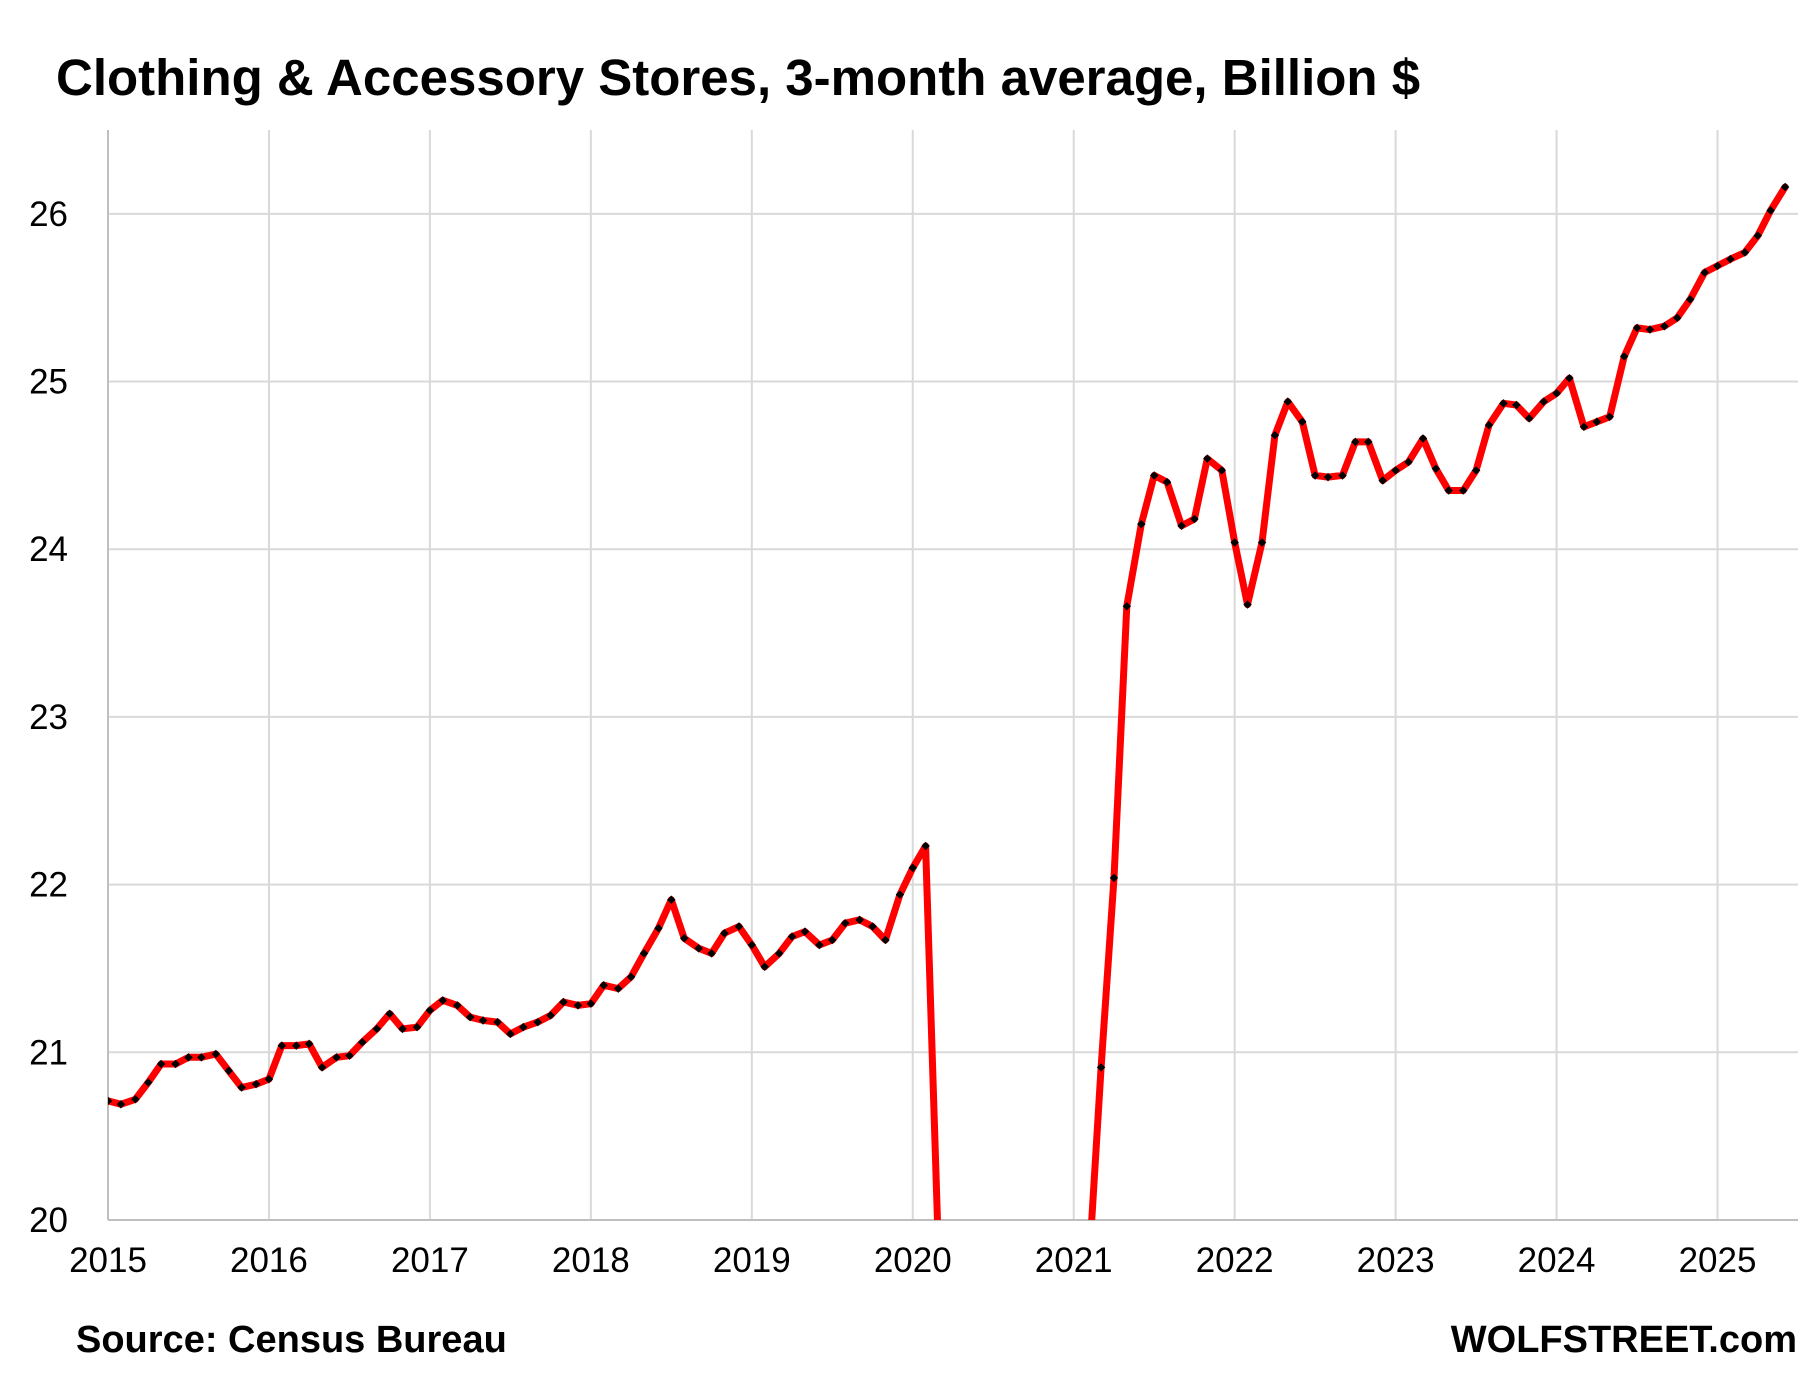  I want to click on x-tick-label-2022: 2022, so click(1235, 1260).